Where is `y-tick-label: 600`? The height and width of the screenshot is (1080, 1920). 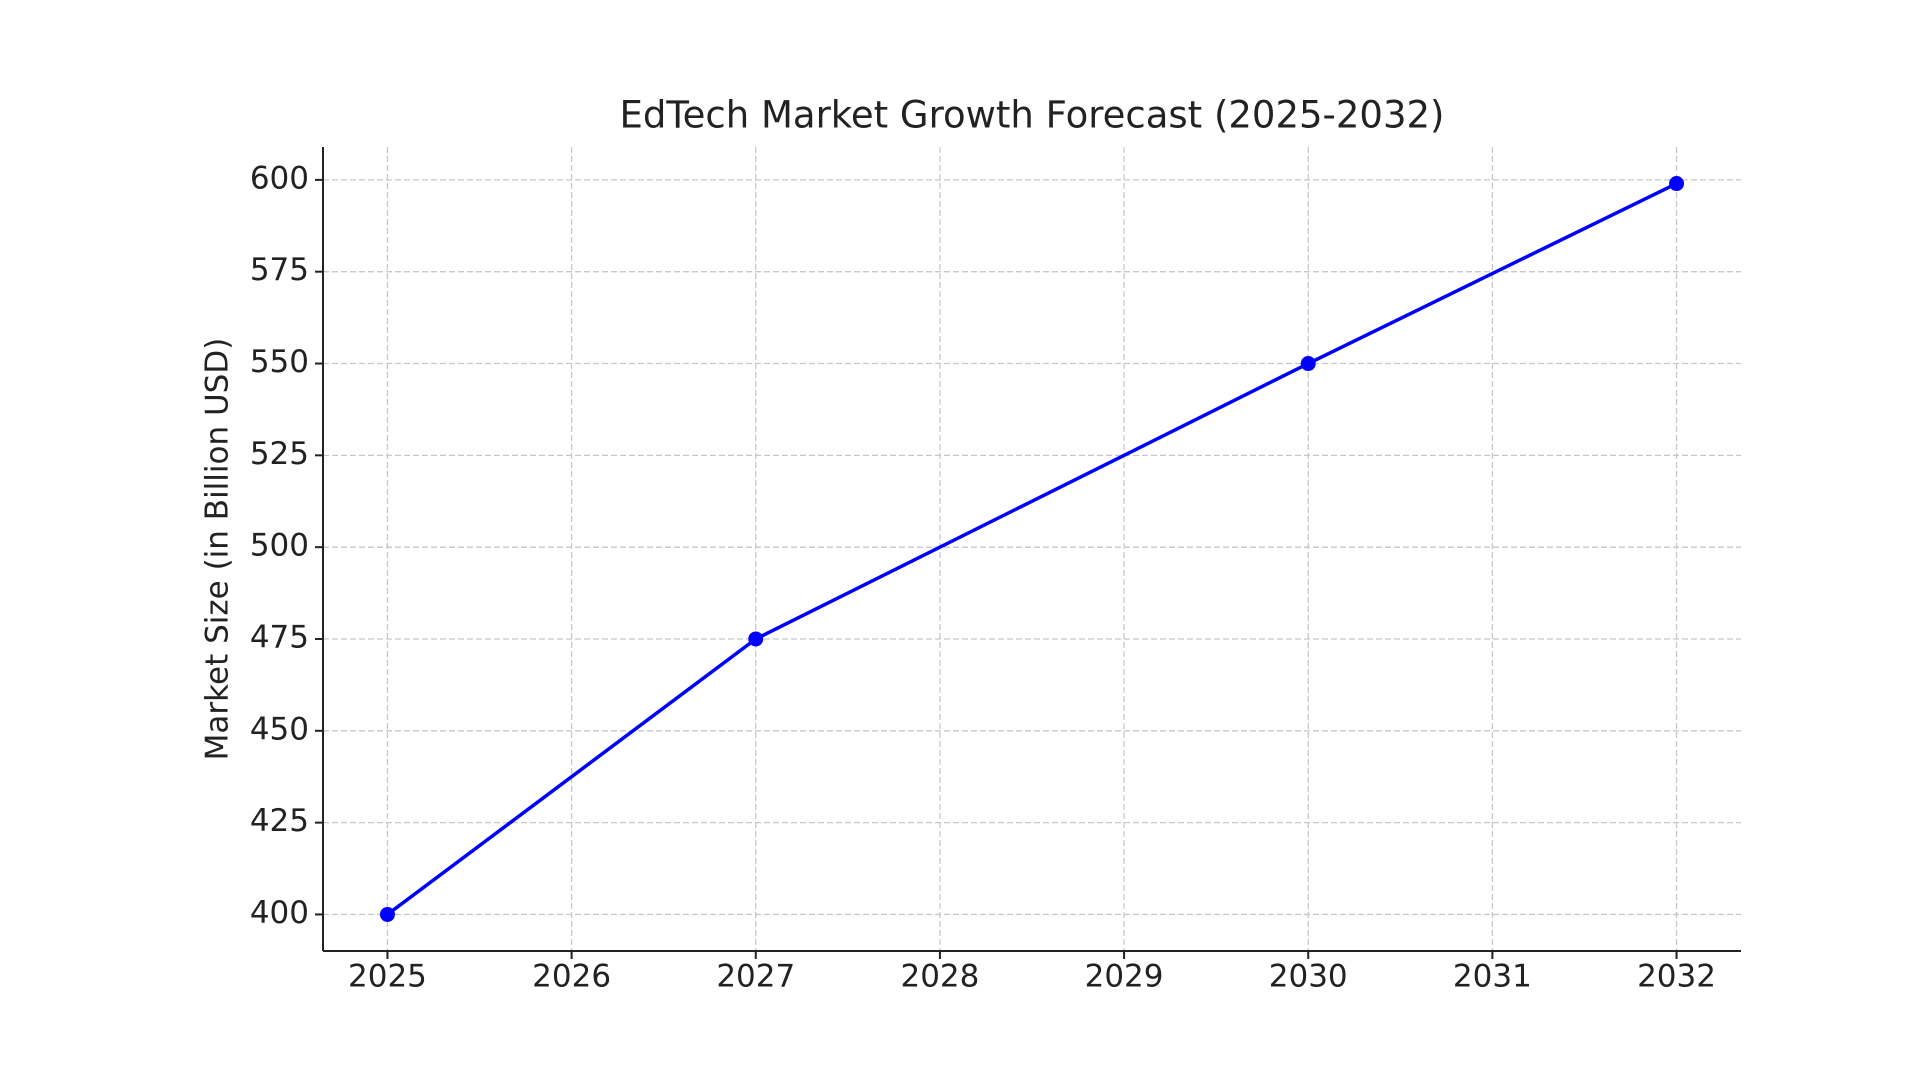
y-tick-label: 600 is located at coordinates (279, 178).